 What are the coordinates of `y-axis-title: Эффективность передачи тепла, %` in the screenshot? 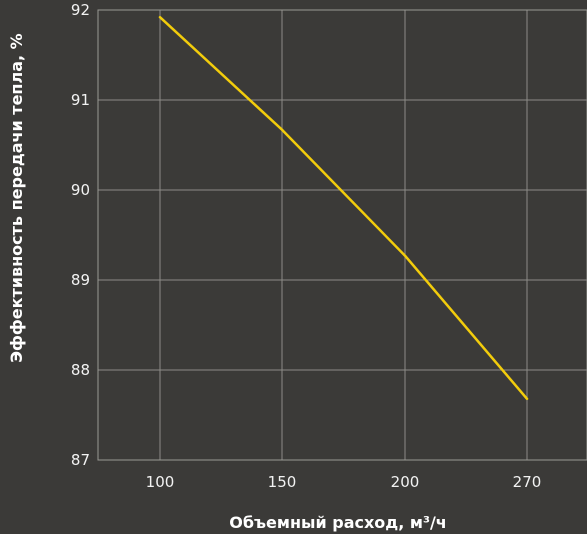 It's located at (16, 197).